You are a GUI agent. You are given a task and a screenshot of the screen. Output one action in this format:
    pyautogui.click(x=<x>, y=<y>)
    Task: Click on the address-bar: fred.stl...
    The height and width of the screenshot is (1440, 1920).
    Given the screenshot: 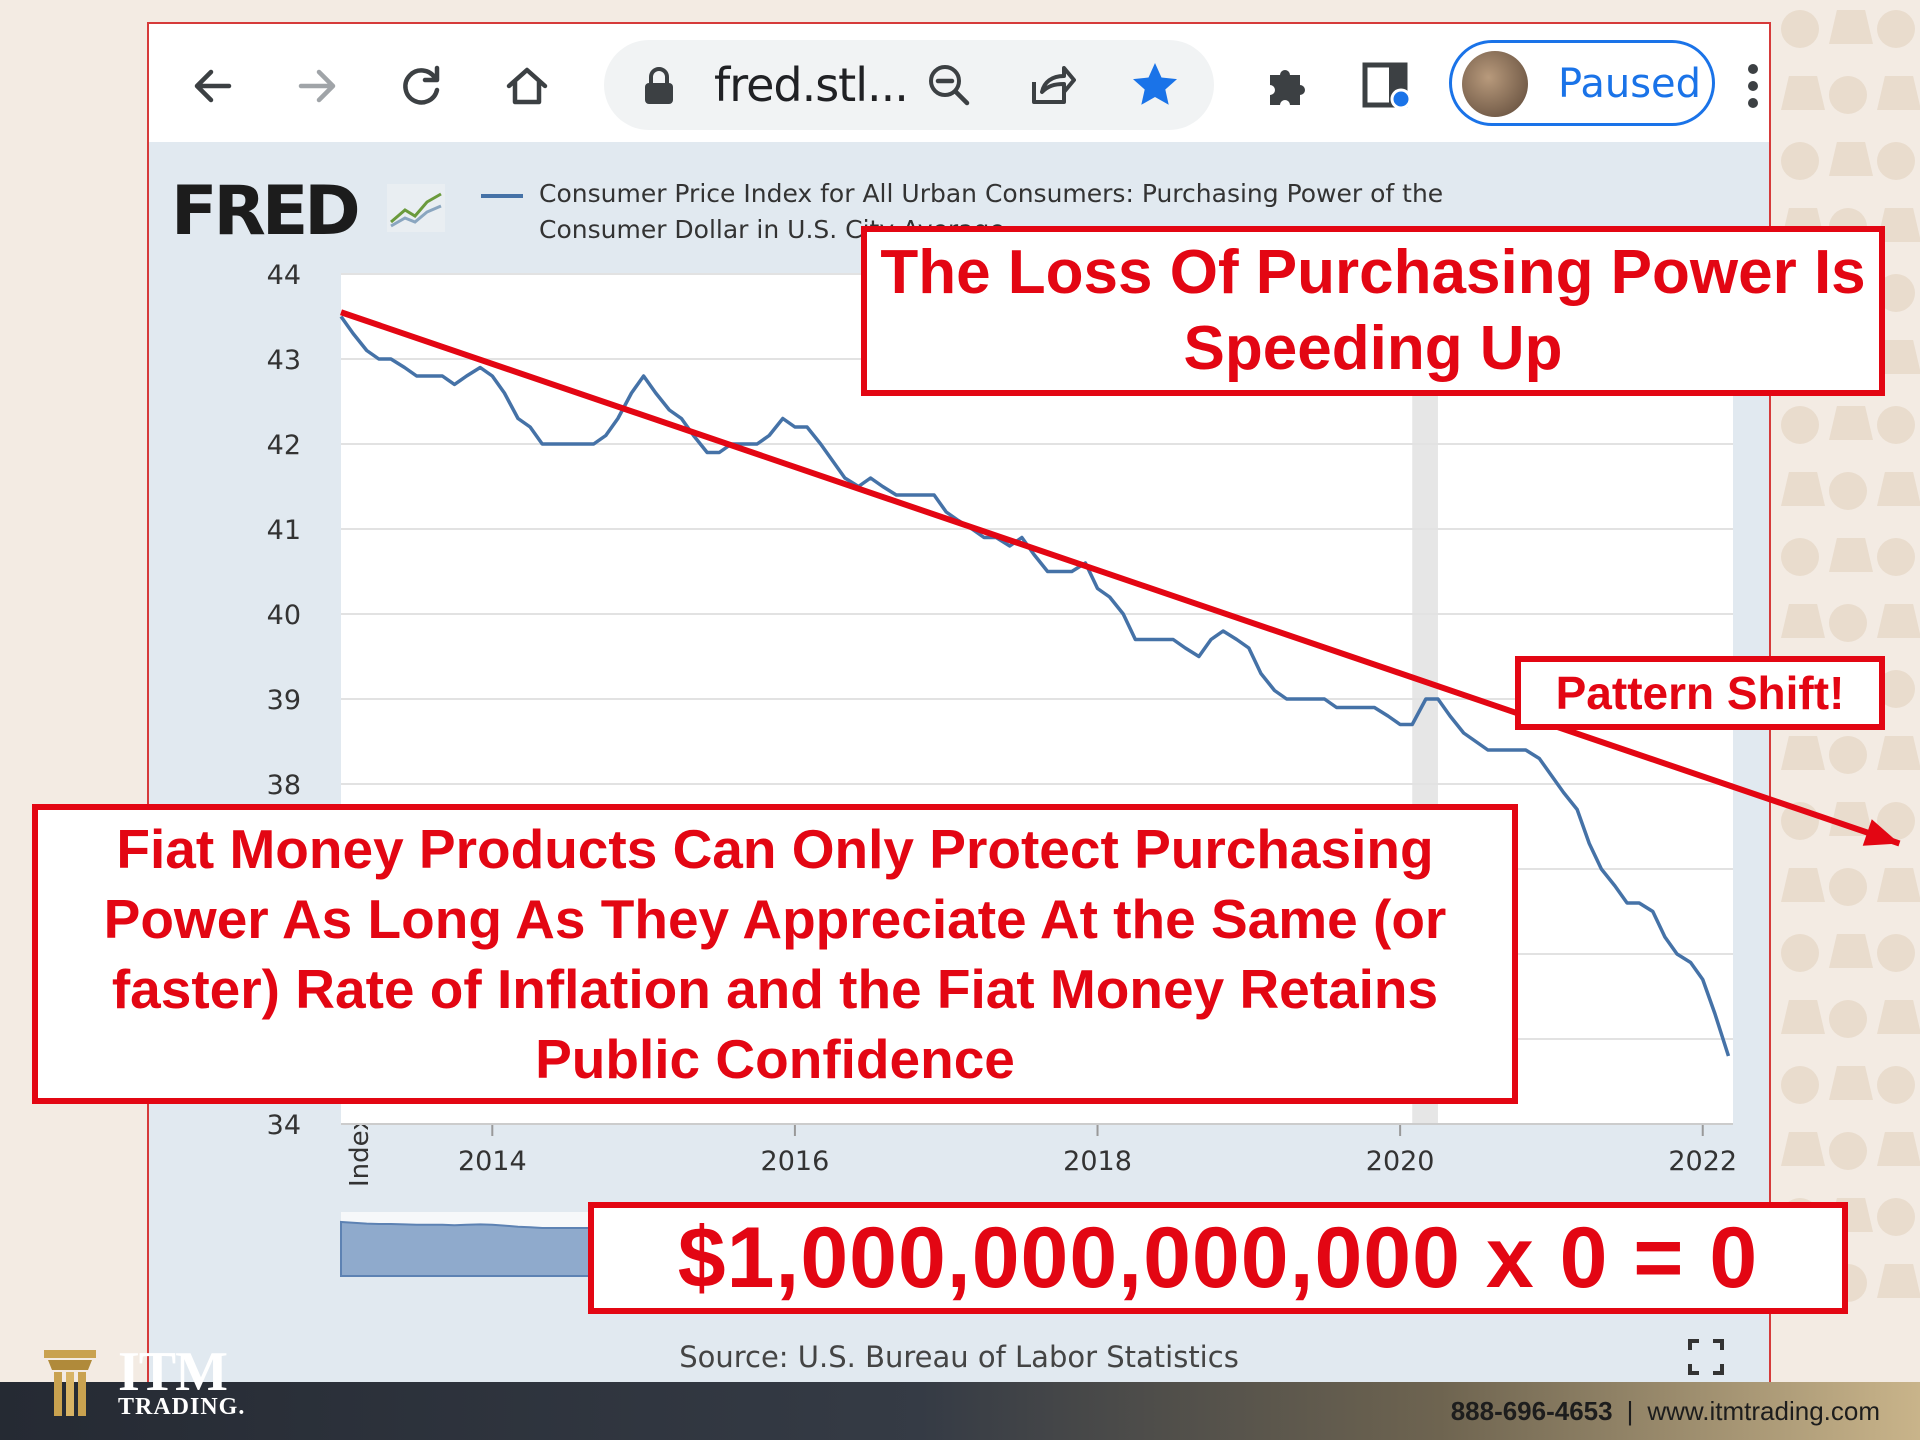 What is the action you would take?
    pyautogui.click(x=909, y=85)
    